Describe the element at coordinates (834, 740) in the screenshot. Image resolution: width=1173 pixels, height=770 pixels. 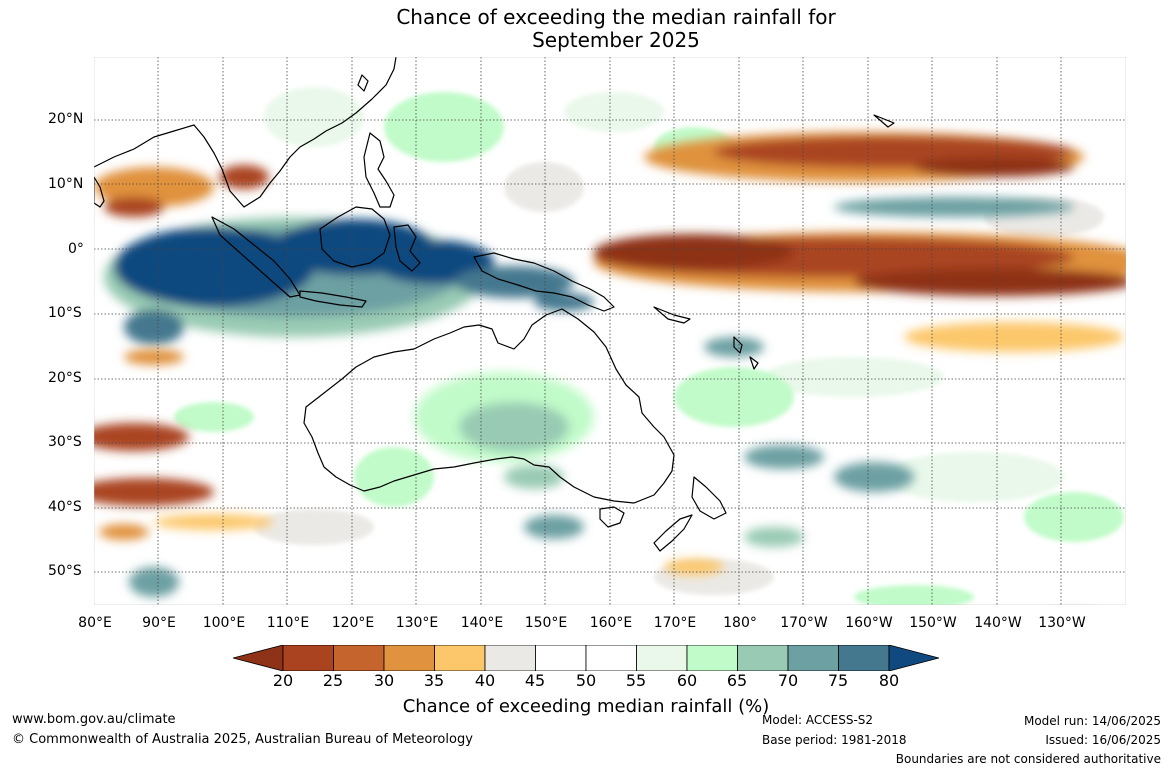
I see `base-period: Base period: 1981-2018` at that location.